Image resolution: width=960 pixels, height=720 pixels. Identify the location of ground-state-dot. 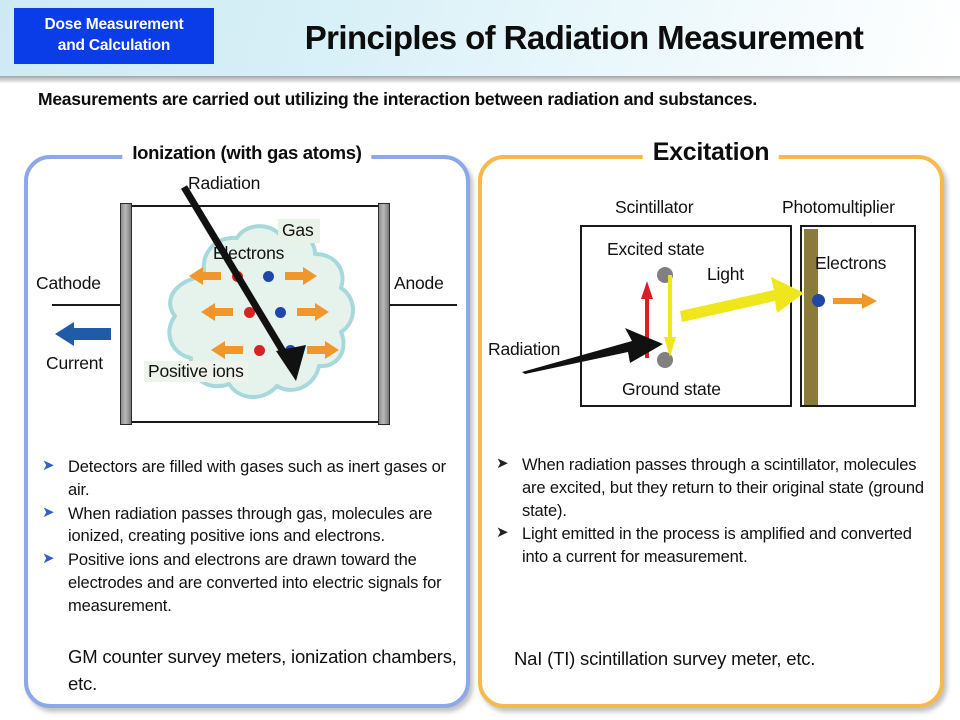
(665, 360).